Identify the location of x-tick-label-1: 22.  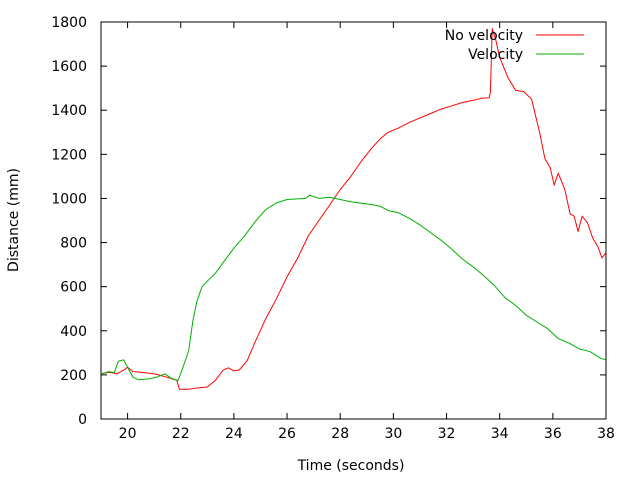
(181, 434).